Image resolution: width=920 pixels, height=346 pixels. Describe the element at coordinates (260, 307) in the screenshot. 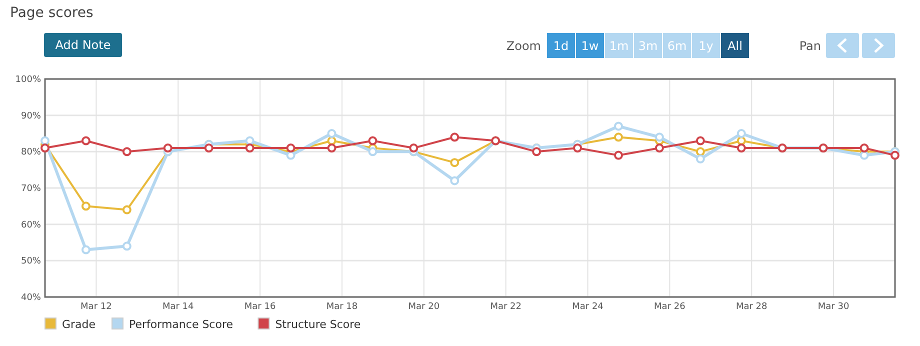

I see `x-tick-label: Mar 16` at that location.